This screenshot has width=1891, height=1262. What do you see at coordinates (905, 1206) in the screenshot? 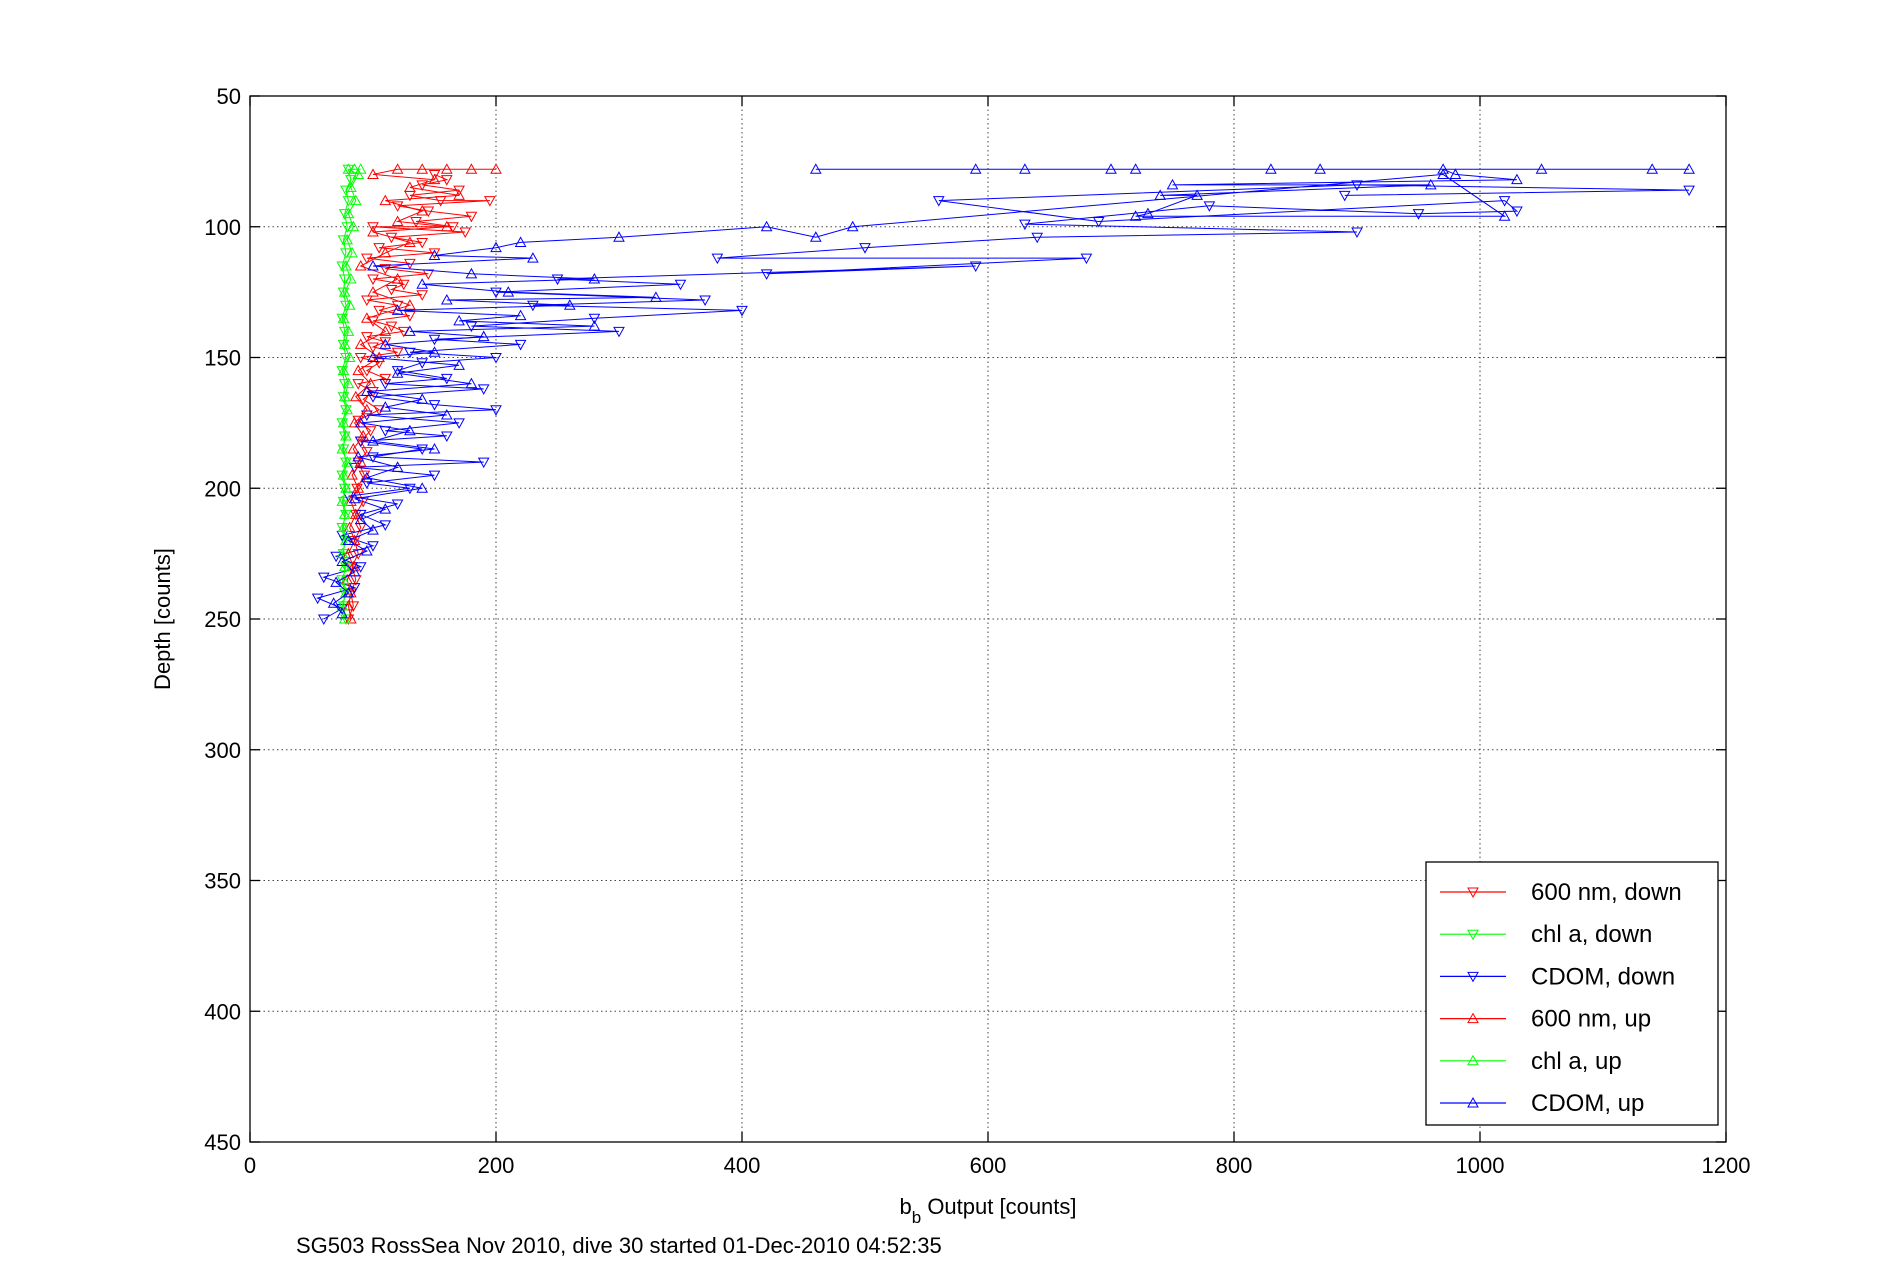
I see `x-axis-label-main: b` at bounding box center [905, 1206].